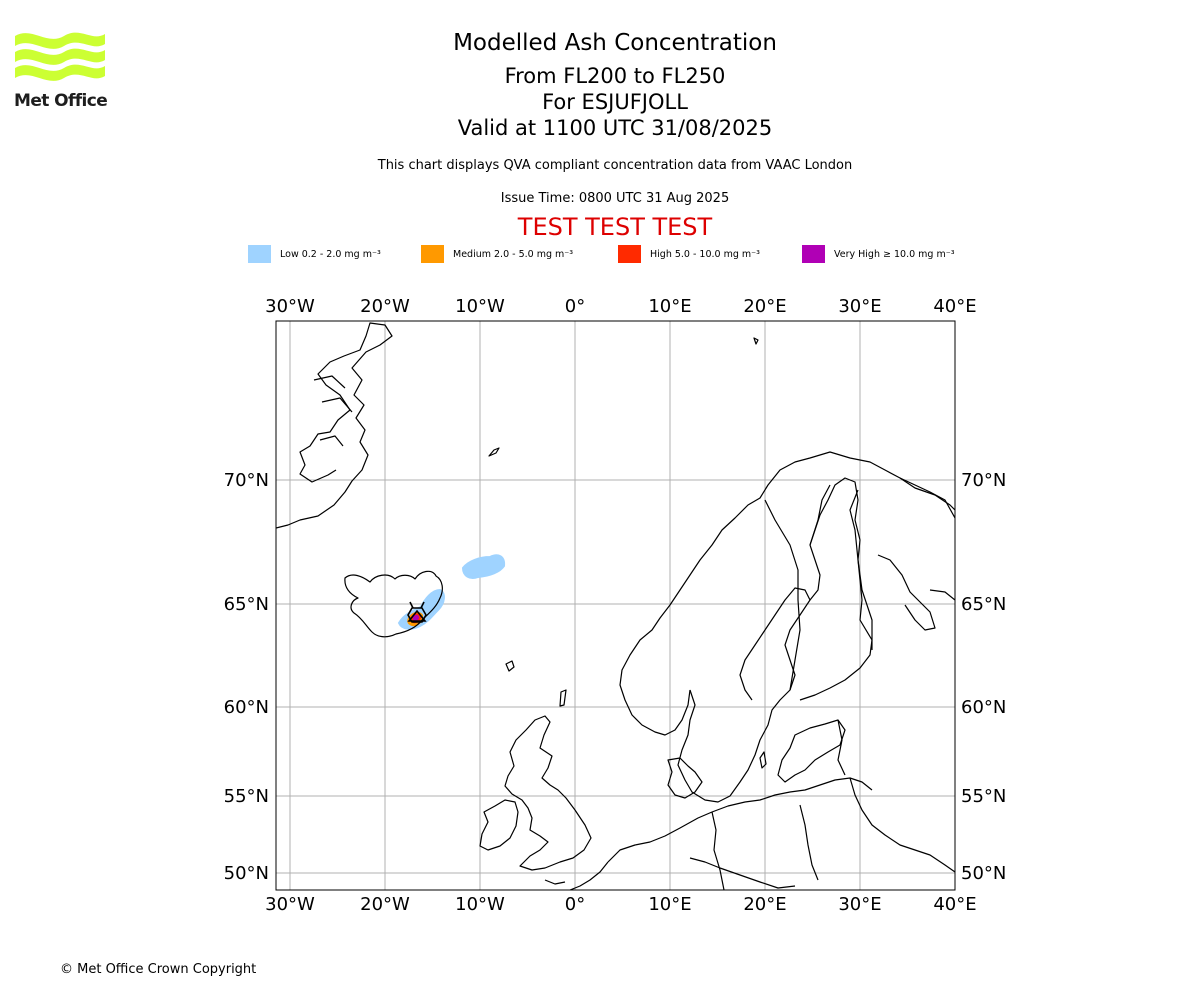  Describe the element at coordinates (246, 677) in the screenshot. I see `lat-labels-left: 70°N 65°N 60°N 55°N 50°N` at that location.